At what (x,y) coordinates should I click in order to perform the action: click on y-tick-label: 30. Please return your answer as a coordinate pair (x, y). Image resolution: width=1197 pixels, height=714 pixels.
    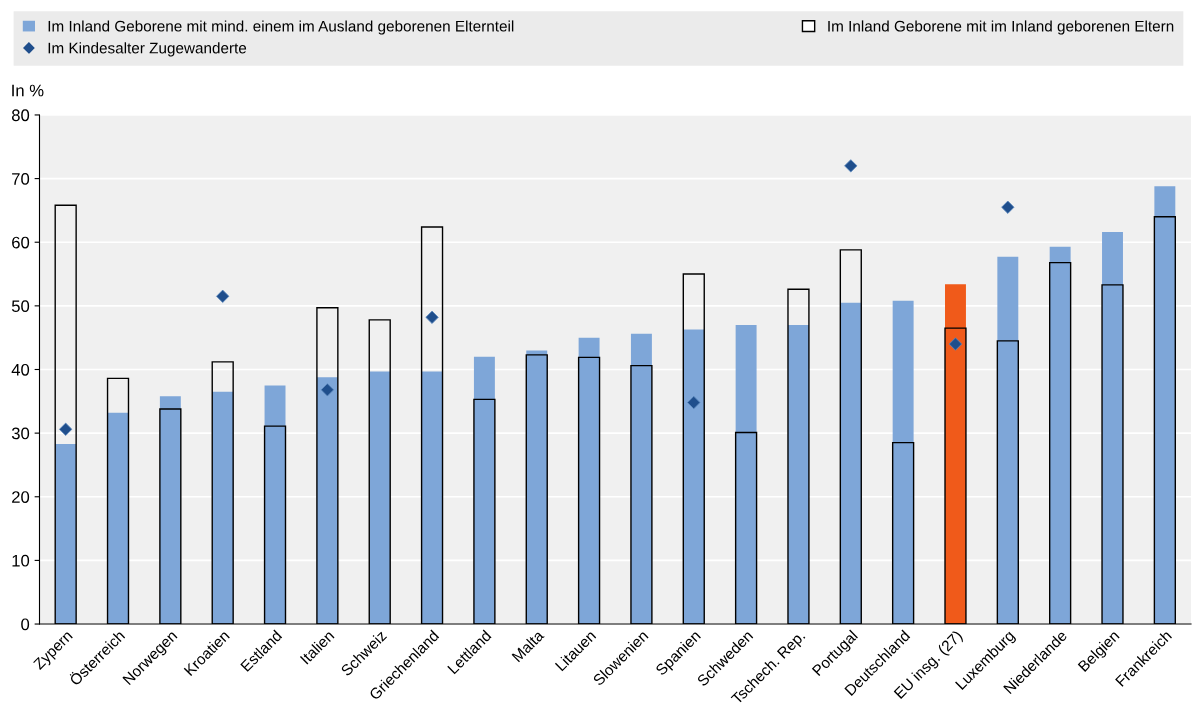
    Looking at the image, I should click on (20, 433).